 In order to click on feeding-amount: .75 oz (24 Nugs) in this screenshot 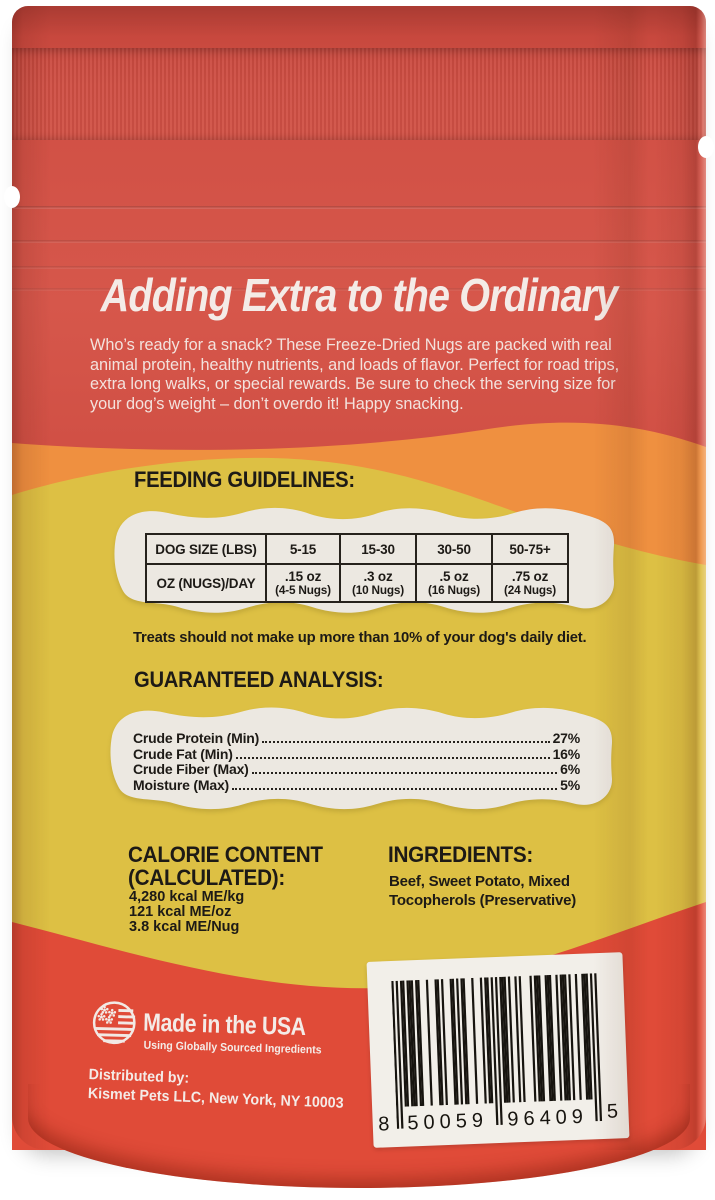, I will do `click(530, 583)`.